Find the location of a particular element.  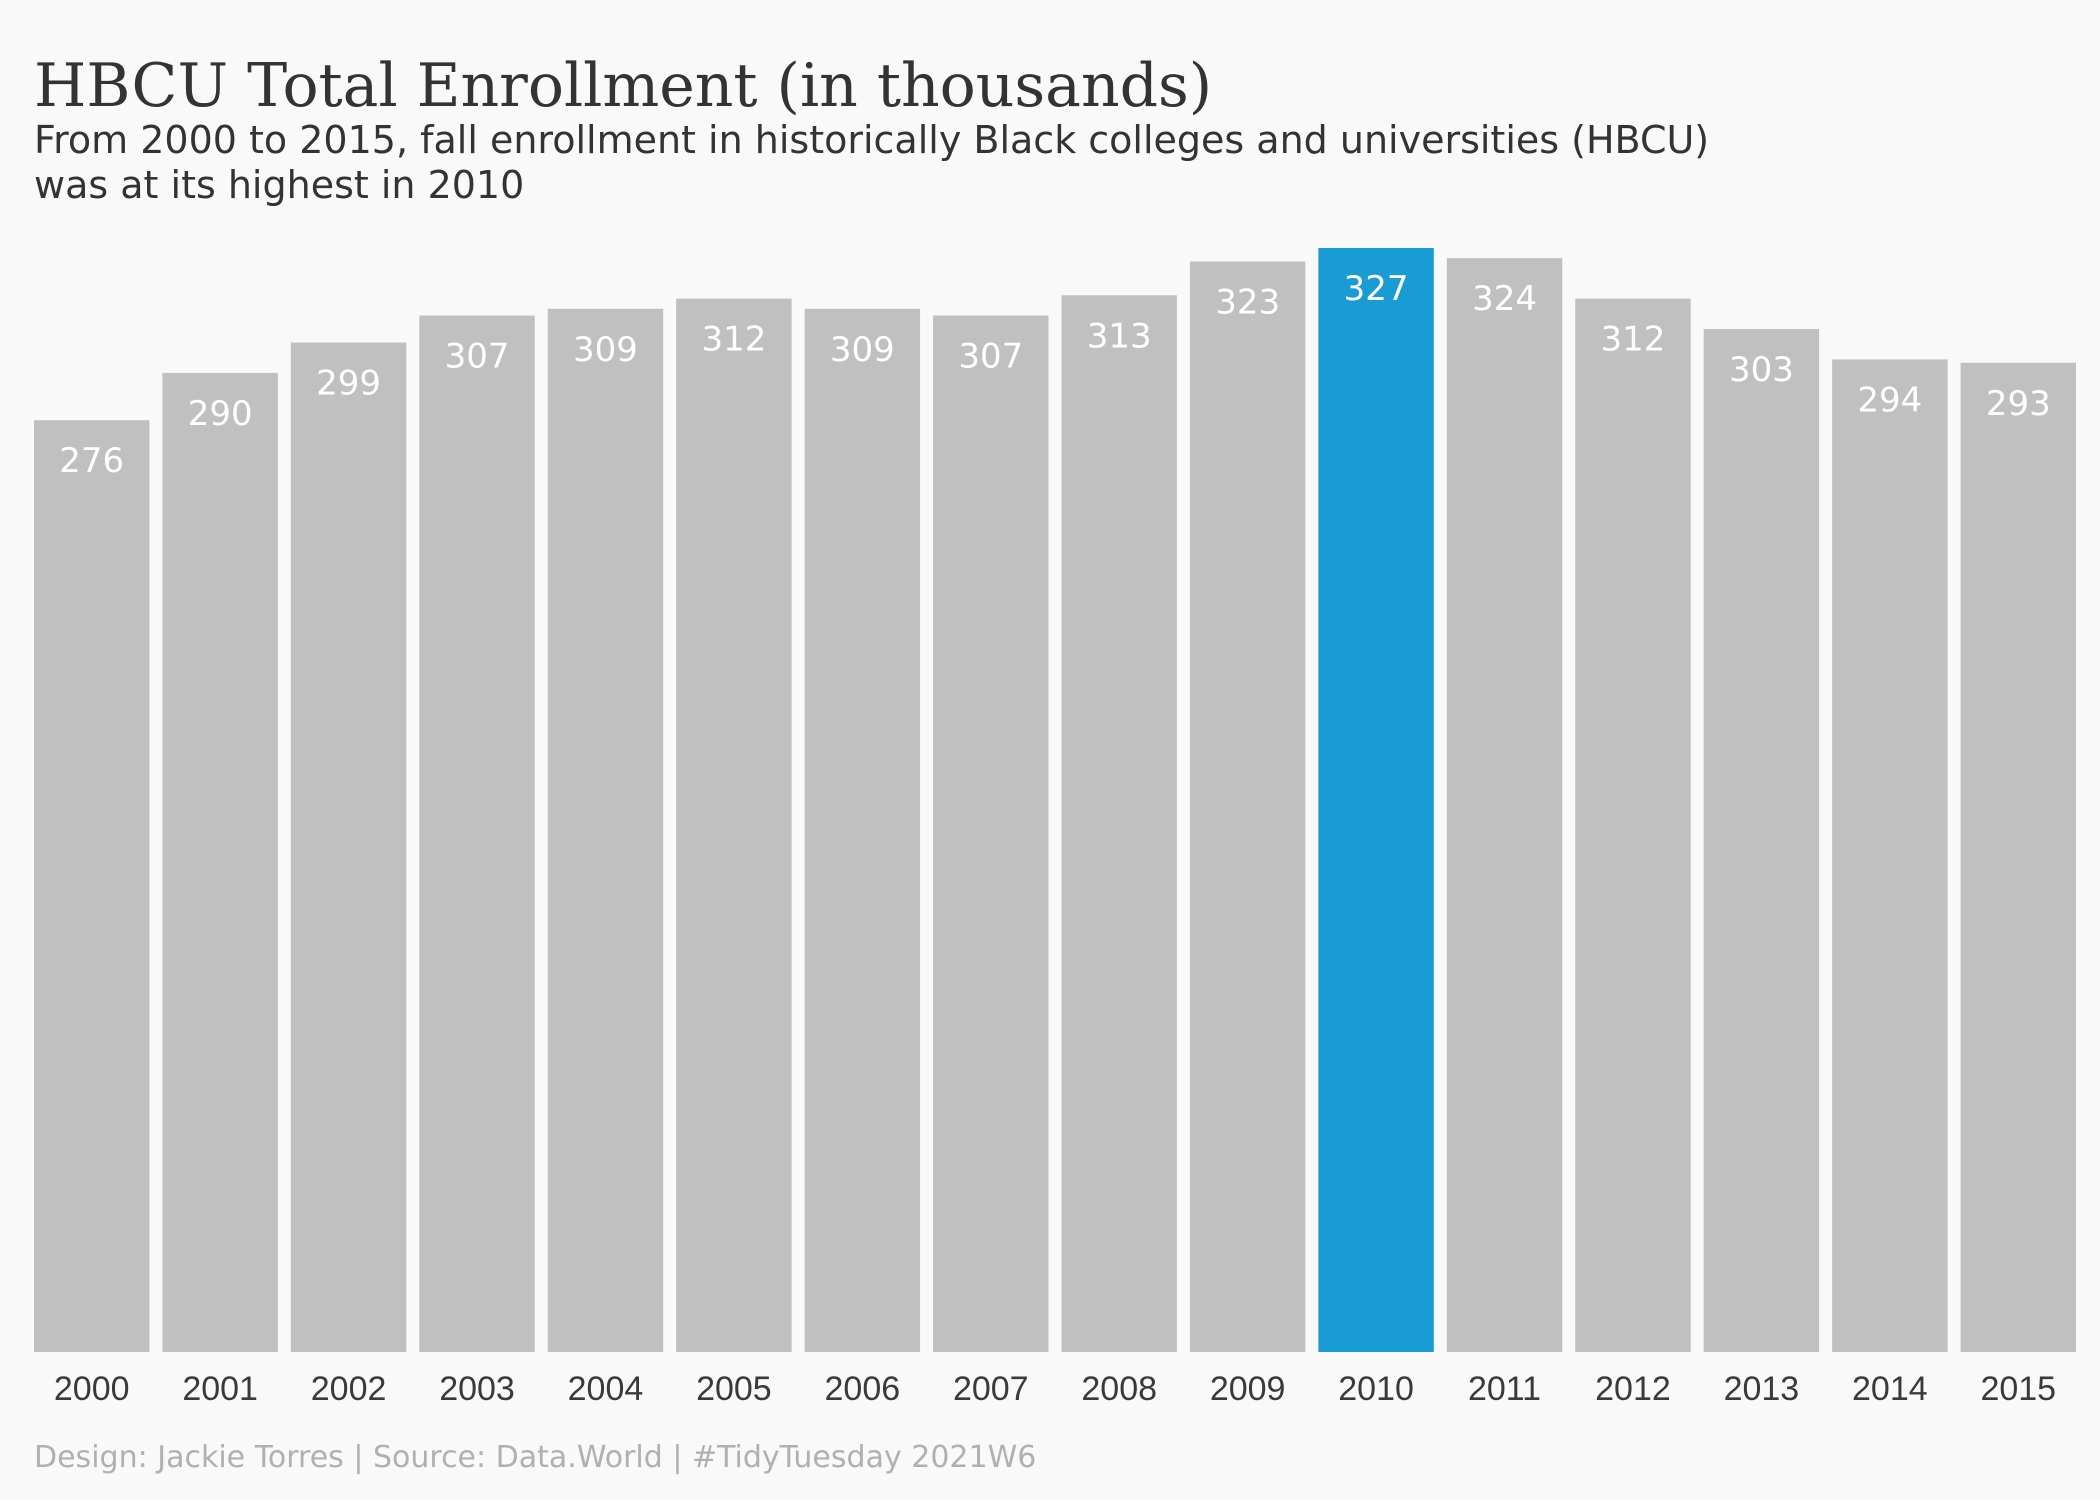

value-label-2004: 309 is located at coordinates (605, 350).